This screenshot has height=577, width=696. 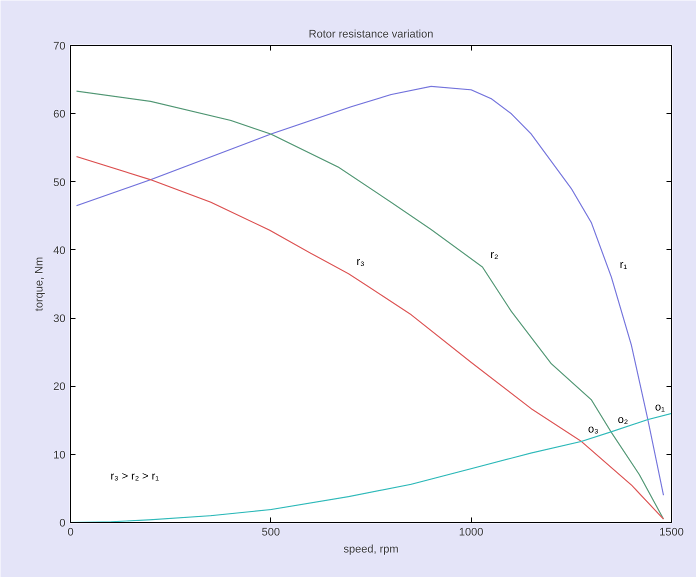 I want to click on y-tick-label: 20, so click(x=59, y=387).